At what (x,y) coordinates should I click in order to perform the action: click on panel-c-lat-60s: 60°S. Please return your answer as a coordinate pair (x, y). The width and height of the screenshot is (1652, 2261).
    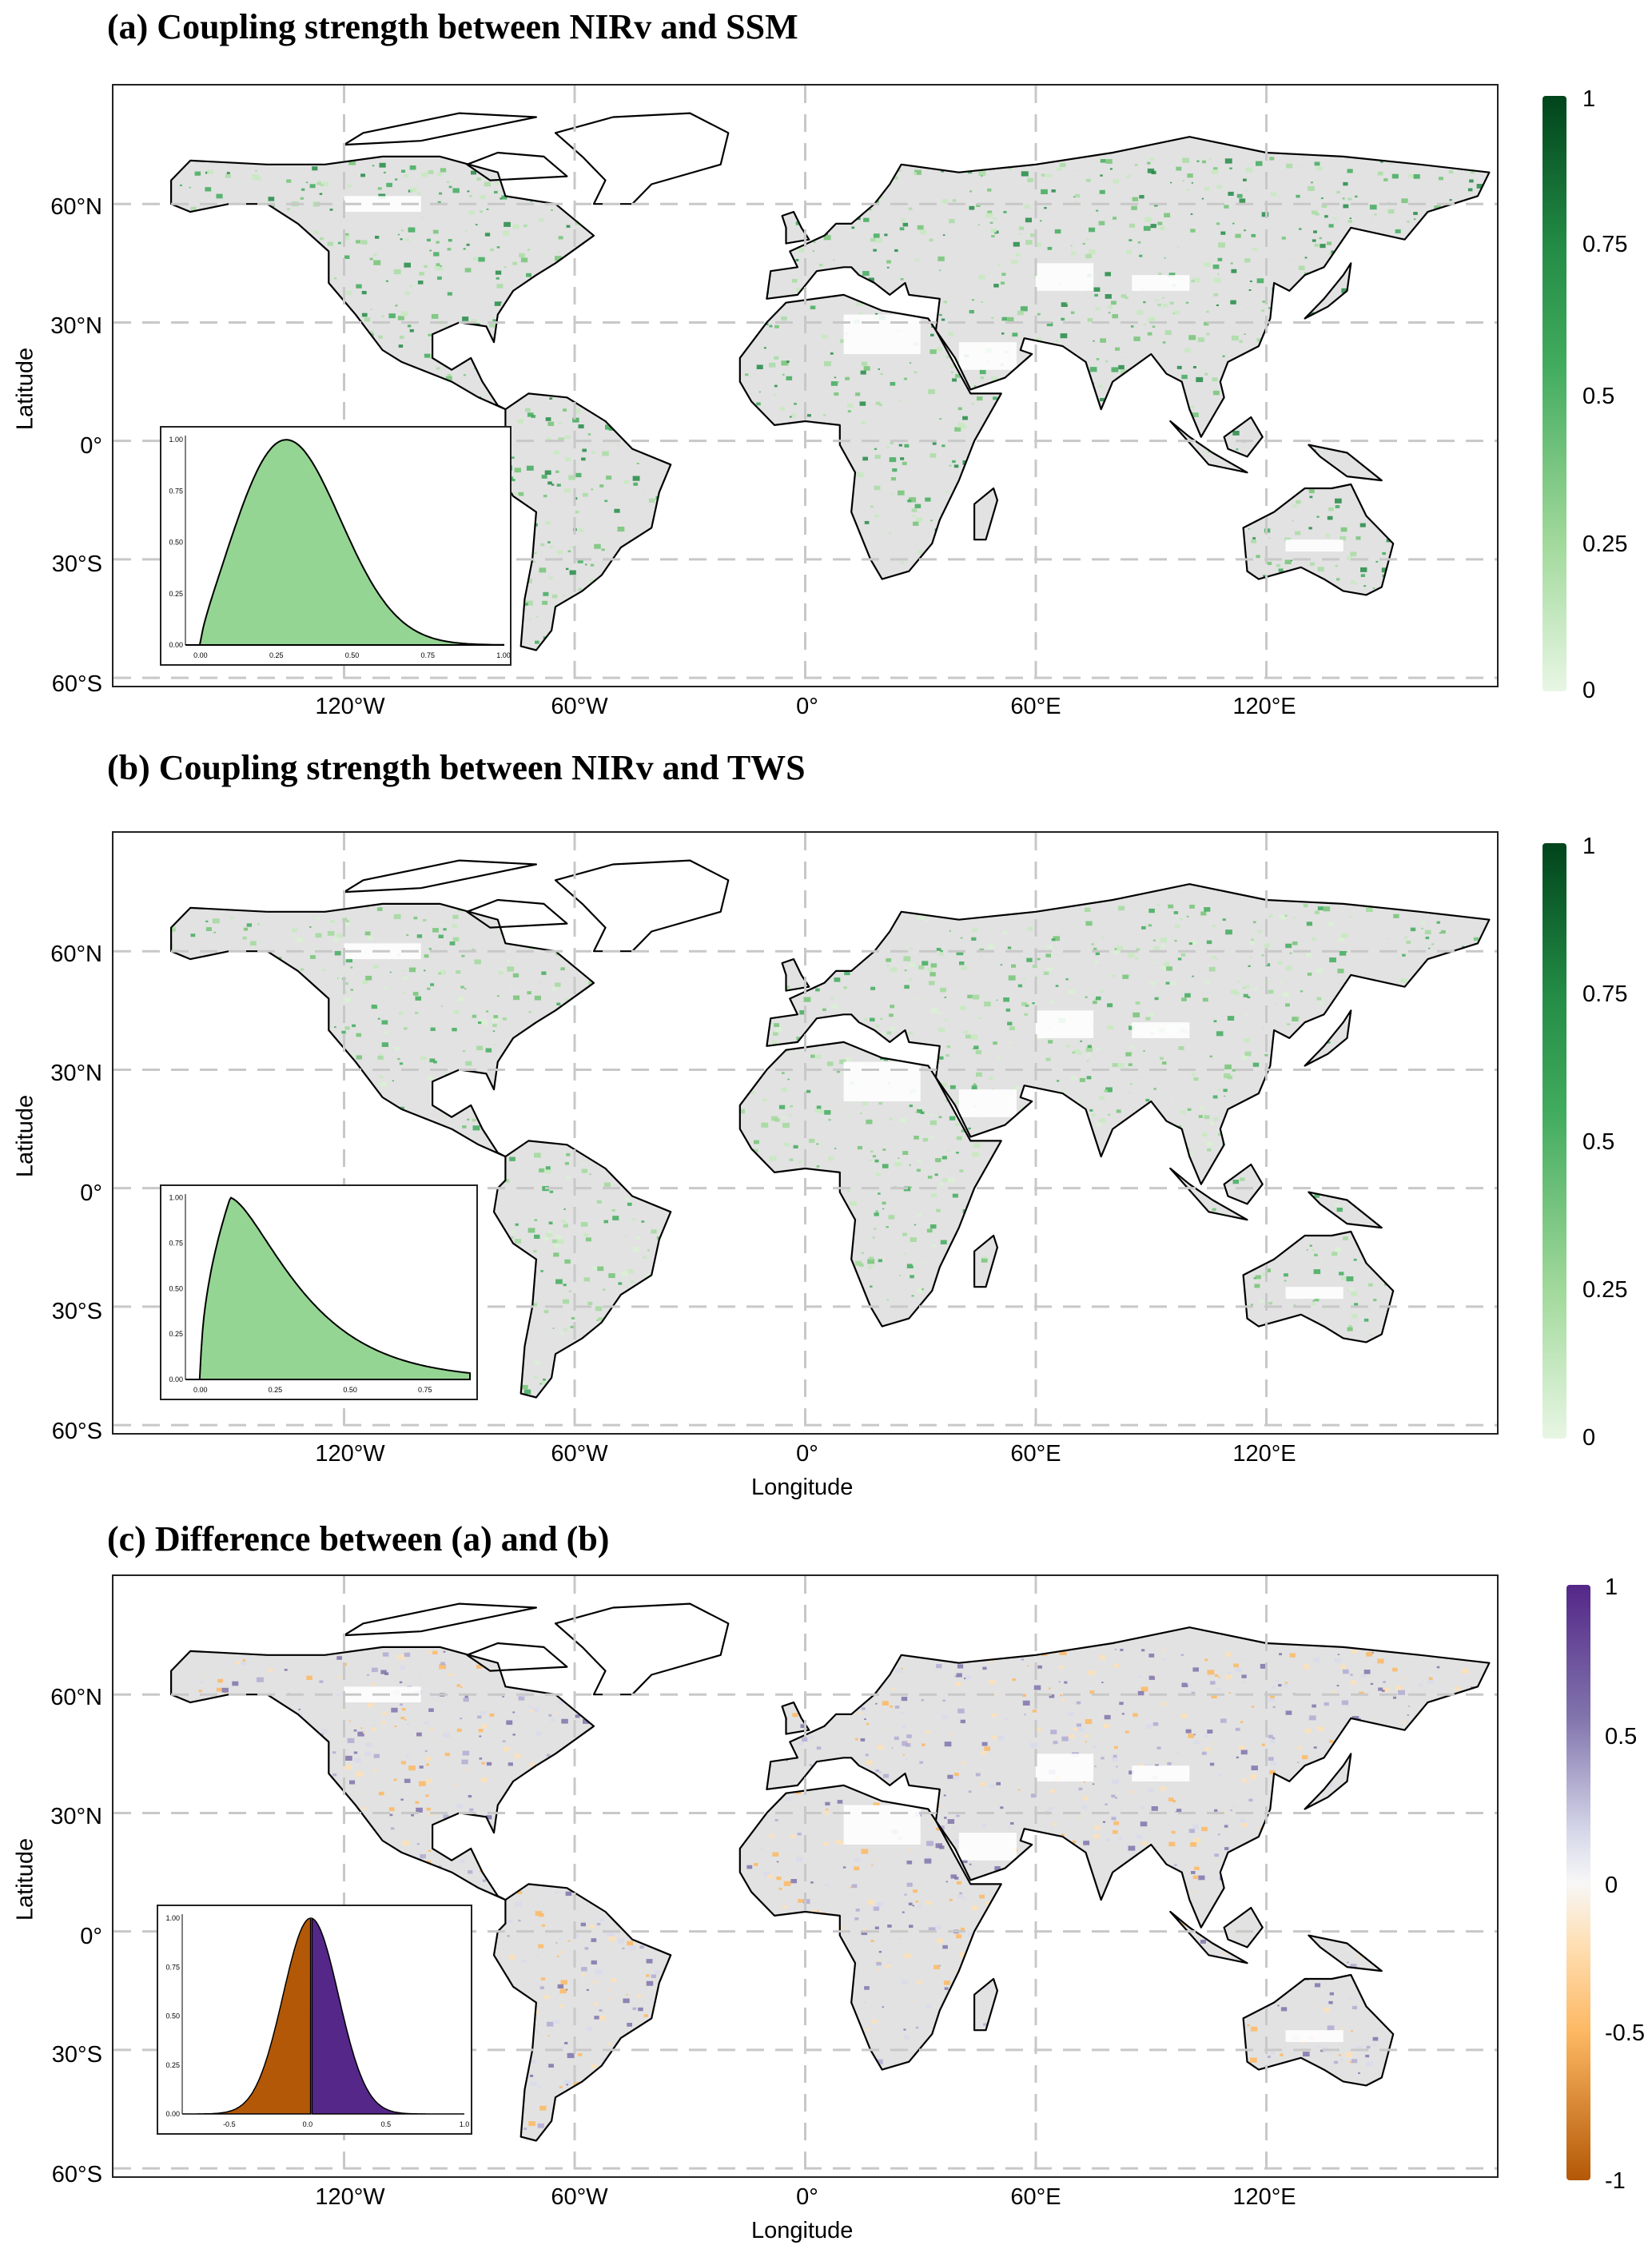
    Looking at the image, I should click on (76, 2174).